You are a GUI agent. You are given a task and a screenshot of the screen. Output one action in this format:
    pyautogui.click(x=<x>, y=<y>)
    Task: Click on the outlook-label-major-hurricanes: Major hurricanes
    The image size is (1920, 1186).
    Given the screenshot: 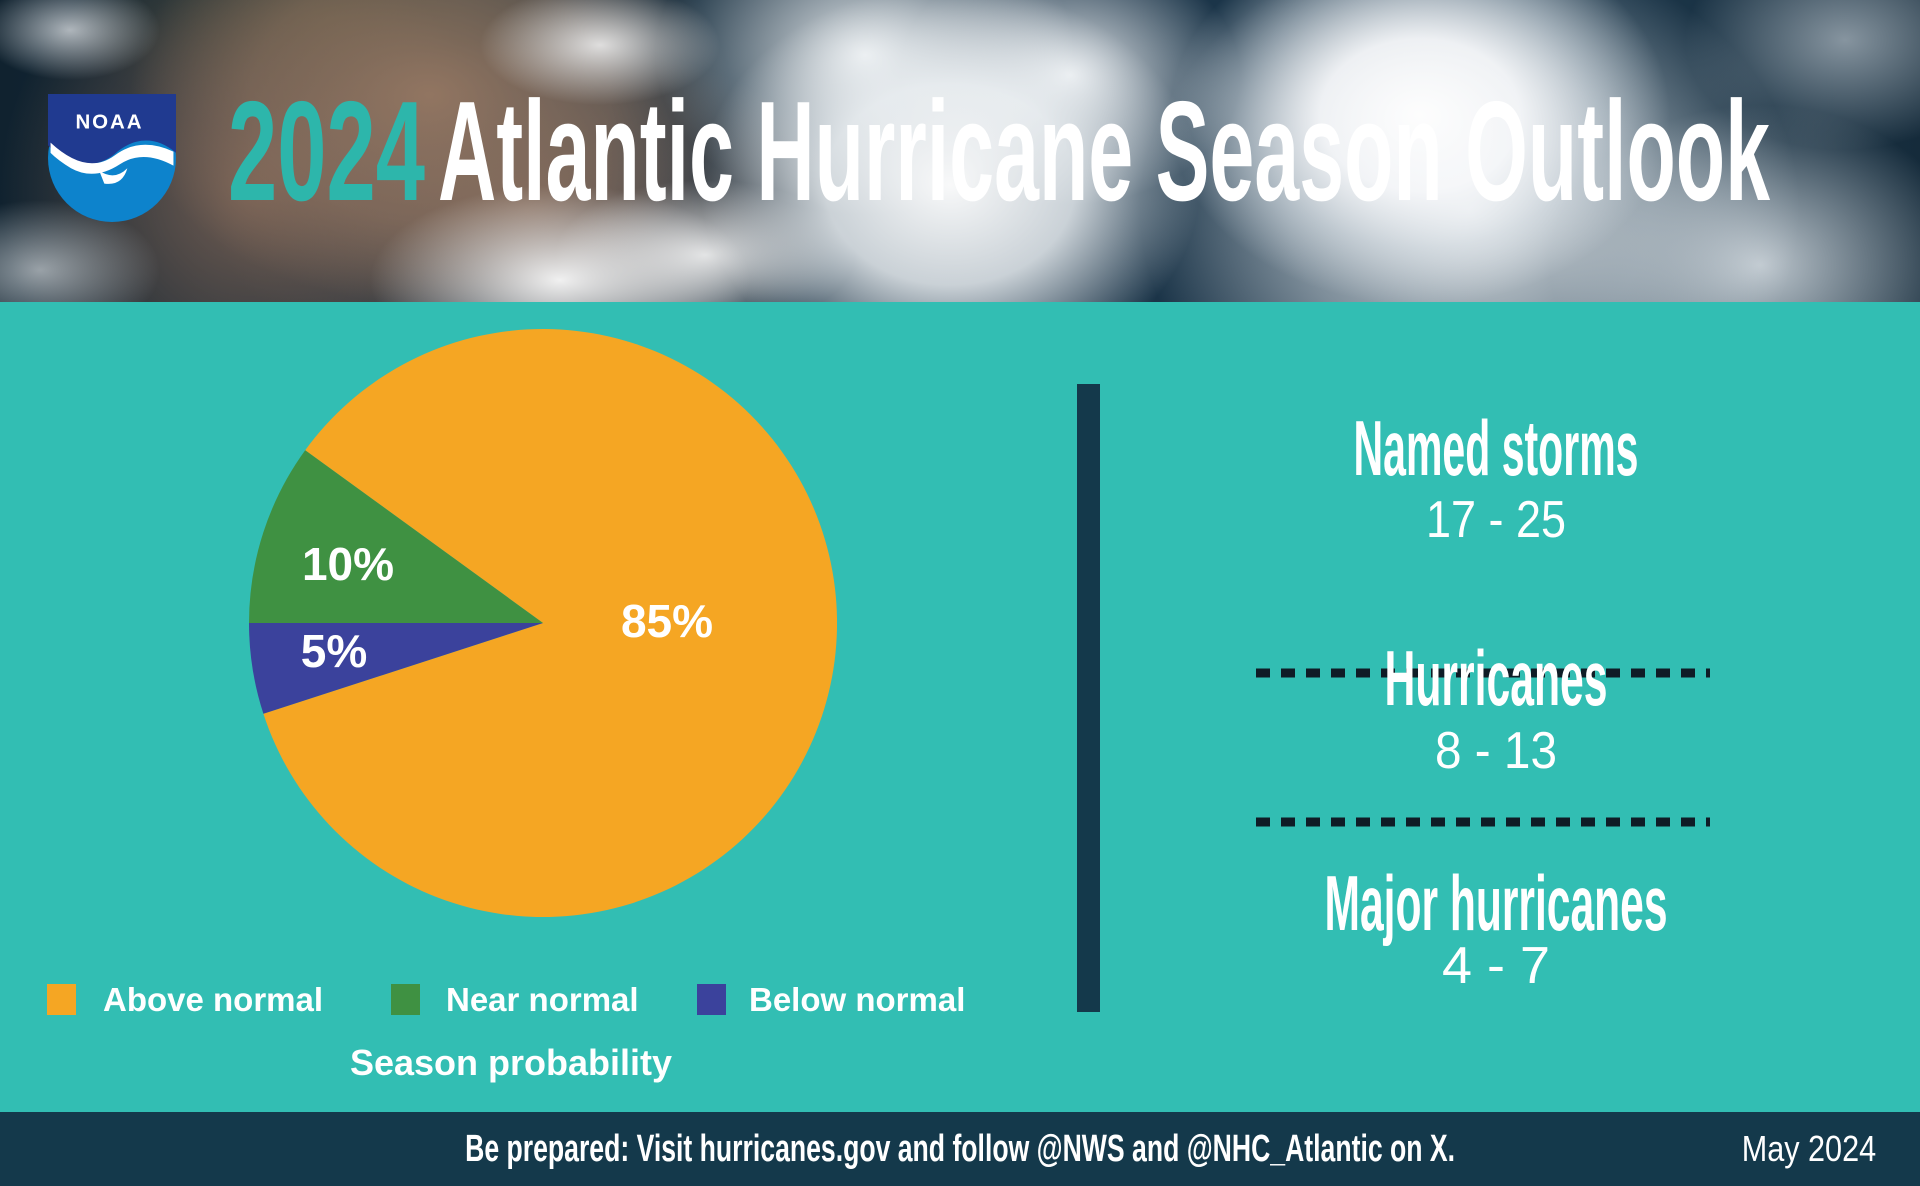 What is the action you would take?
    pyautogui.click(x=1496, y=903)
    